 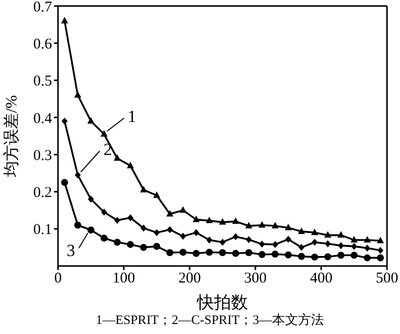 I want to click on y-tick-label: 0.1, so click(x=42, y=230).